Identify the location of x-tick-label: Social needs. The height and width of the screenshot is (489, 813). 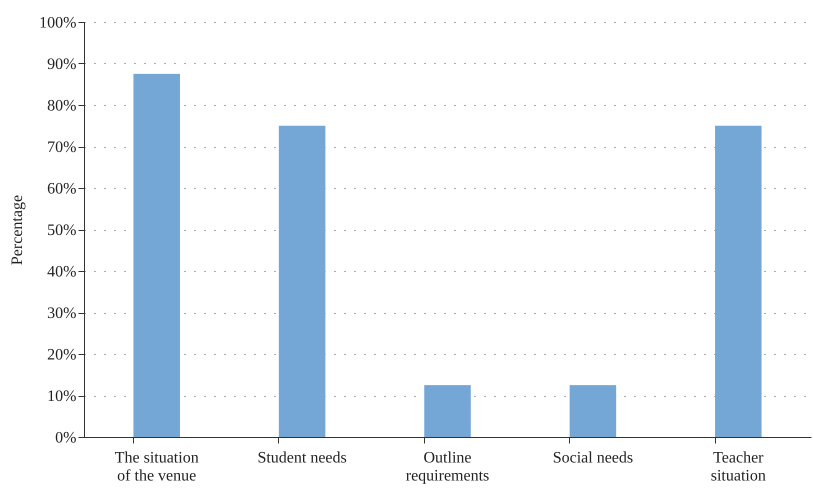
(593, 458).